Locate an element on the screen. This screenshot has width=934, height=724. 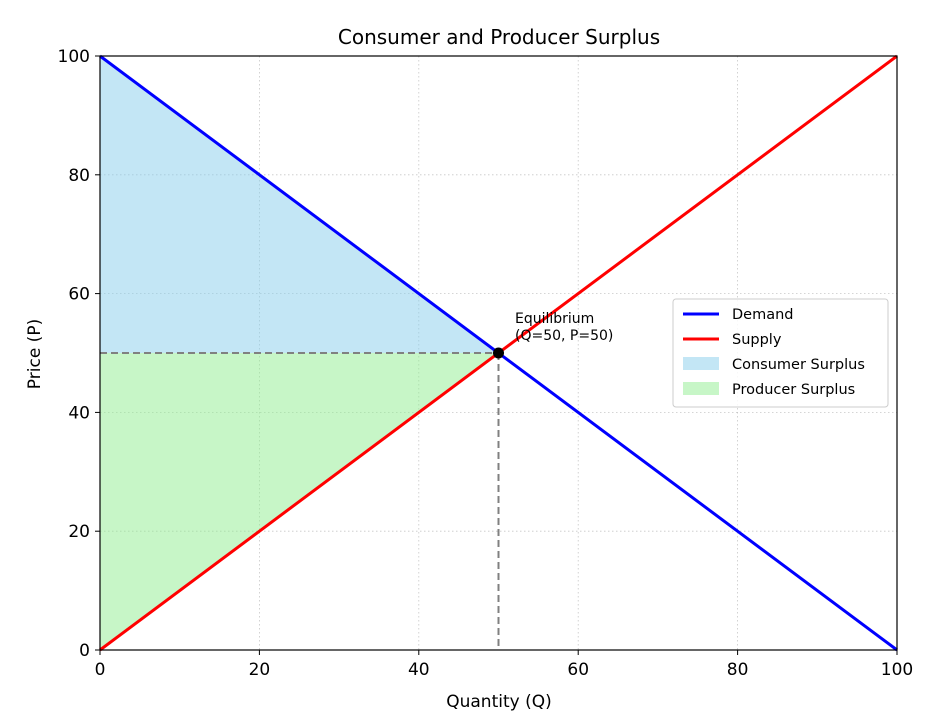
legend-demand-label: Demand is located at coordinates (763, 315).